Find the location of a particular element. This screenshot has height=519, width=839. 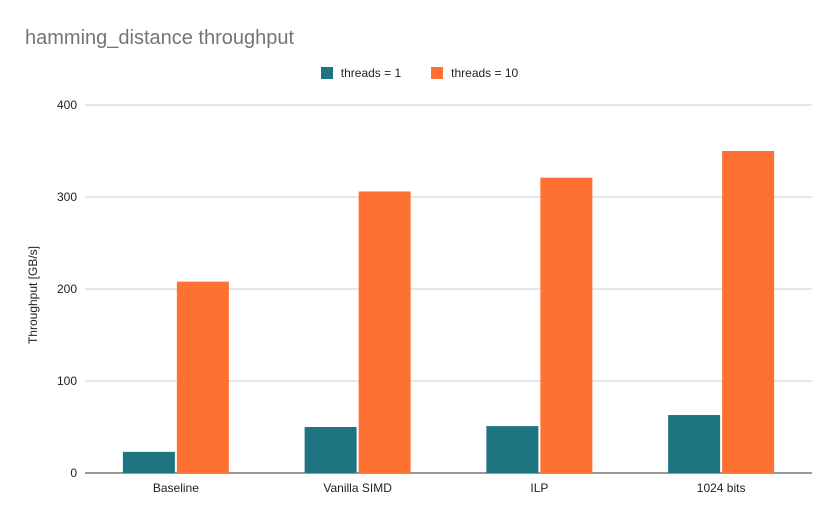

legend-label-series-2: threads = 10 is located at coordinates (485, 73).